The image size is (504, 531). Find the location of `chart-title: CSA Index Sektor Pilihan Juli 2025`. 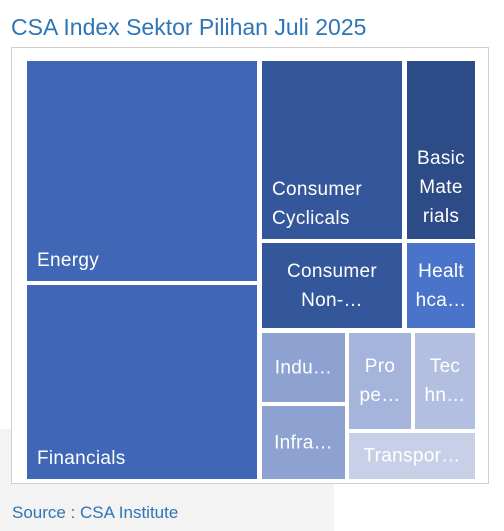

chart-title: CSA Index Sektor Pilihan Juli 2025 is located at coordinates (189, 27).